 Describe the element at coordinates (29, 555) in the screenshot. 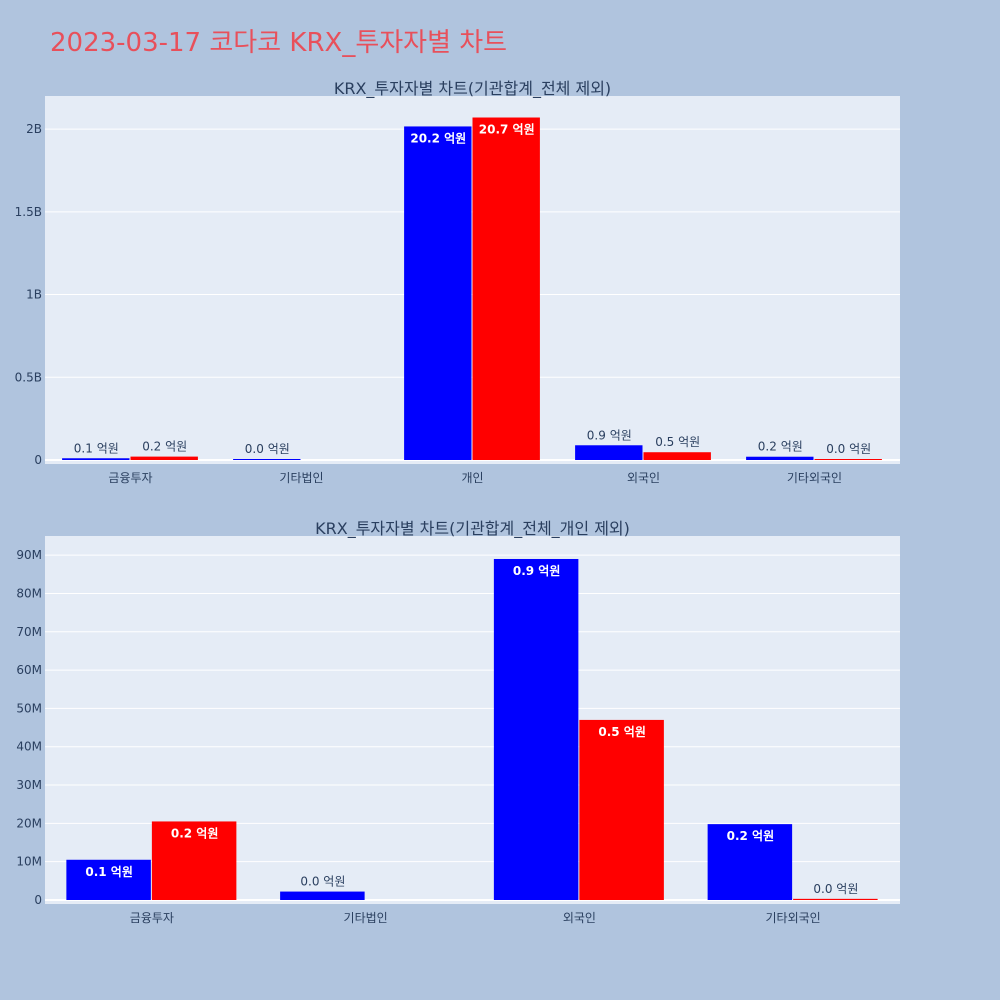

I see `y-tick-label: 90M` at that location.